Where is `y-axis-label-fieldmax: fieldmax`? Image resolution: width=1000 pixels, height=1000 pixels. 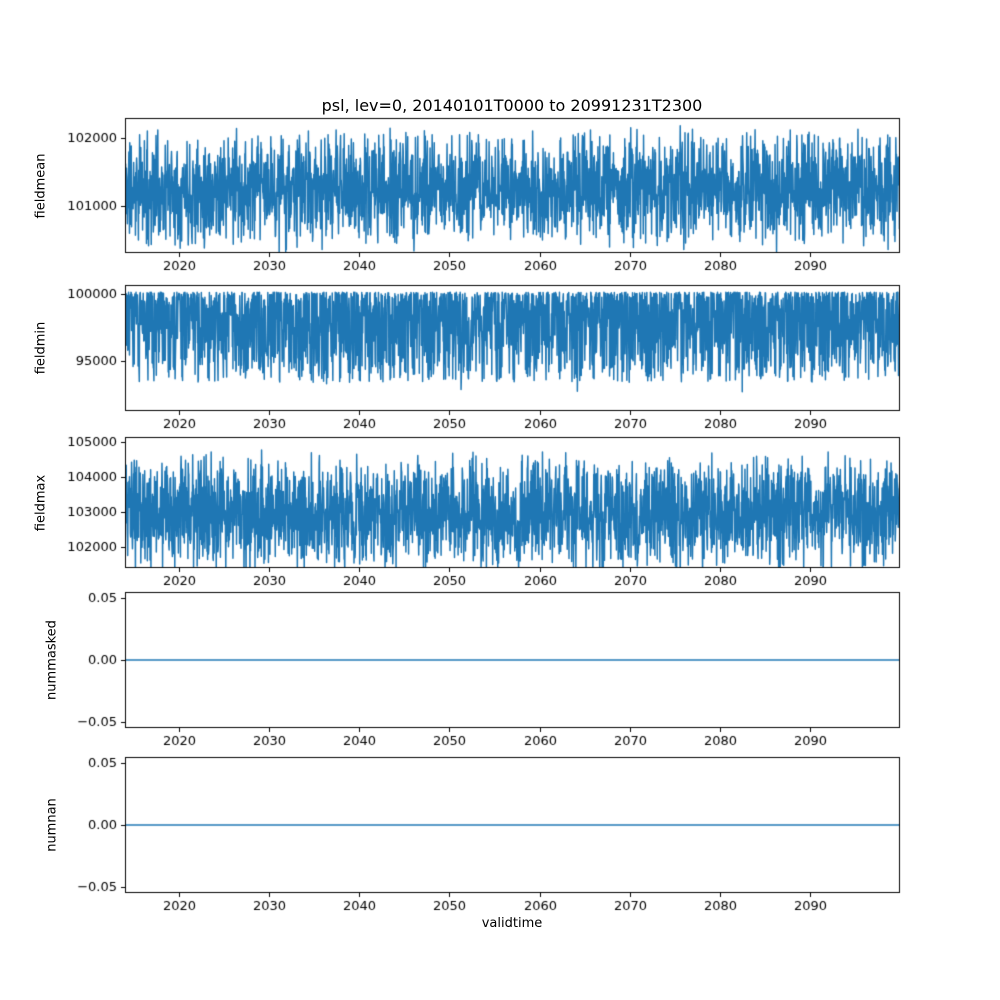 y-axis-label-fieldmax: fieldmax is located at coordinates (41, 503).